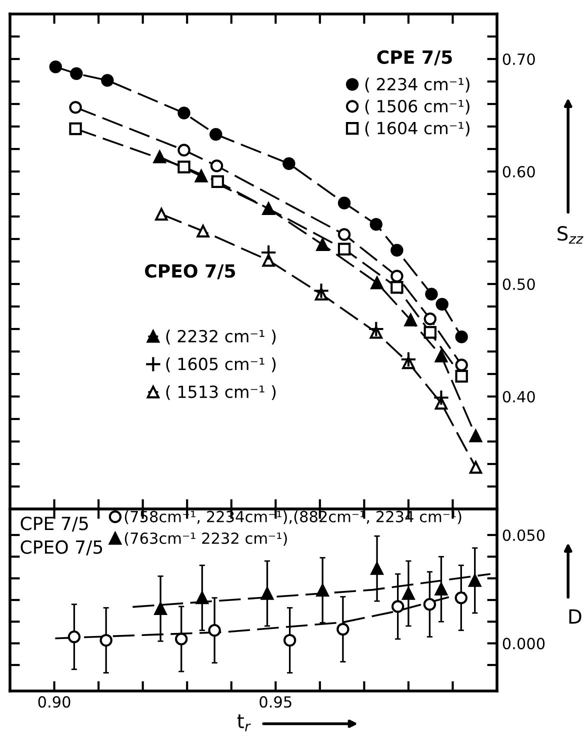  I want to click on y-axis-title: S$_{zz}$, so click(571, 235).